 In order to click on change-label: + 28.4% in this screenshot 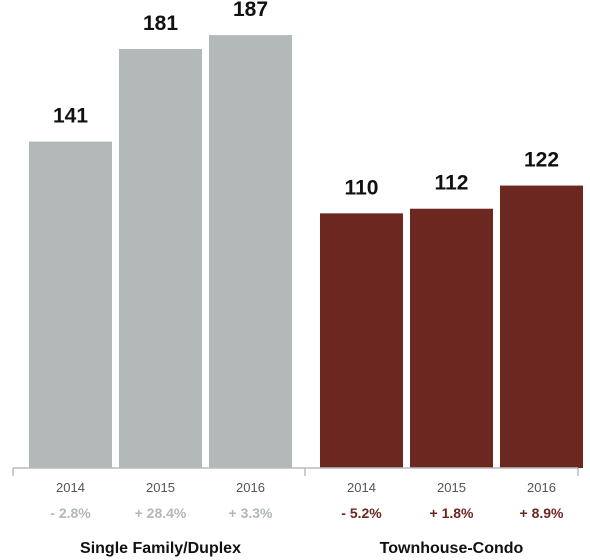, I will do `click(161, 513)`.